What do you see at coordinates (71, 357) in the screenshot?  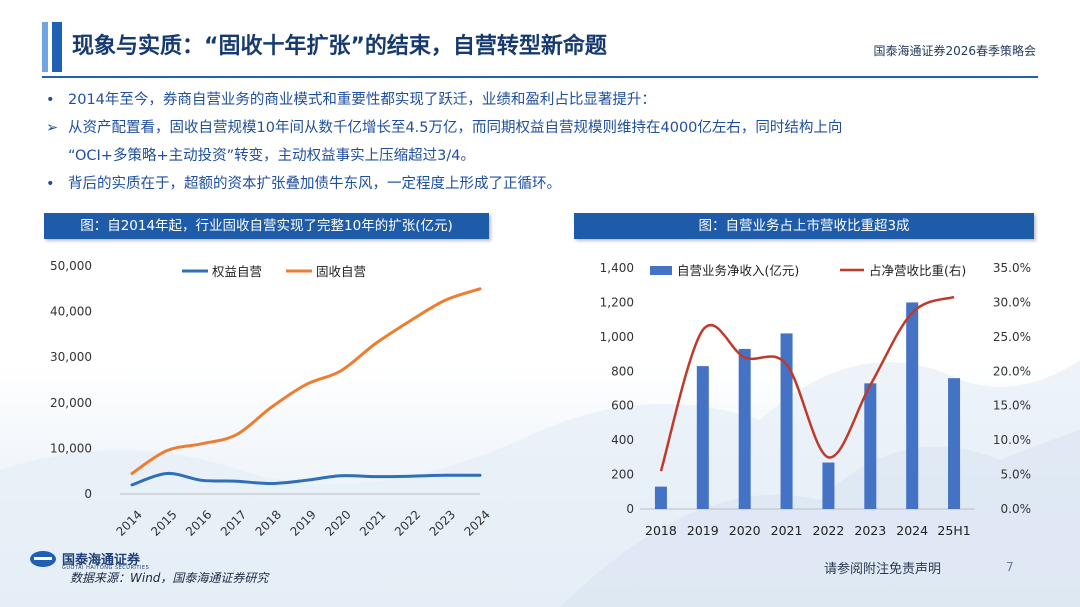 I see `y-tick-label: 30,000` at bounding box center [71, 357].